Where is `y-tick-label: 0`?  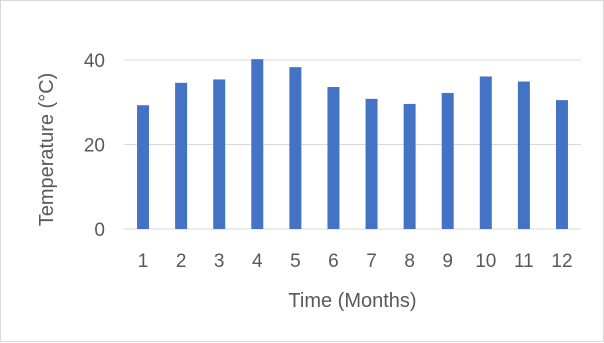
y-tick-label: 0 is located at coordinates (99, 230).